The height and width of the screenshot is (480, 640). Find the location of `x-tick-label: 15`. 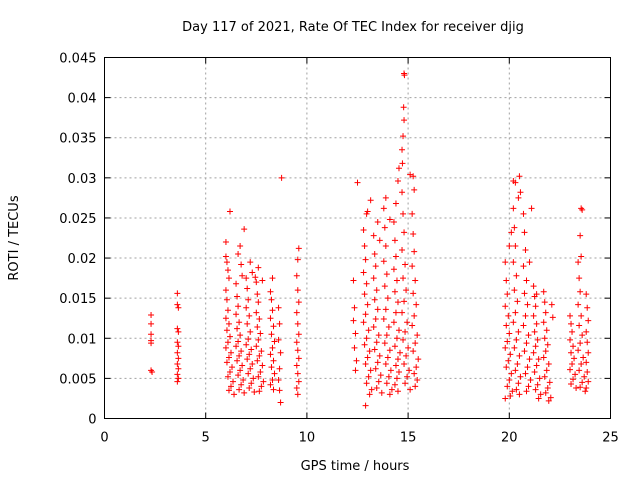

x-tick-label: 15 is located at coordinates (408, 438).